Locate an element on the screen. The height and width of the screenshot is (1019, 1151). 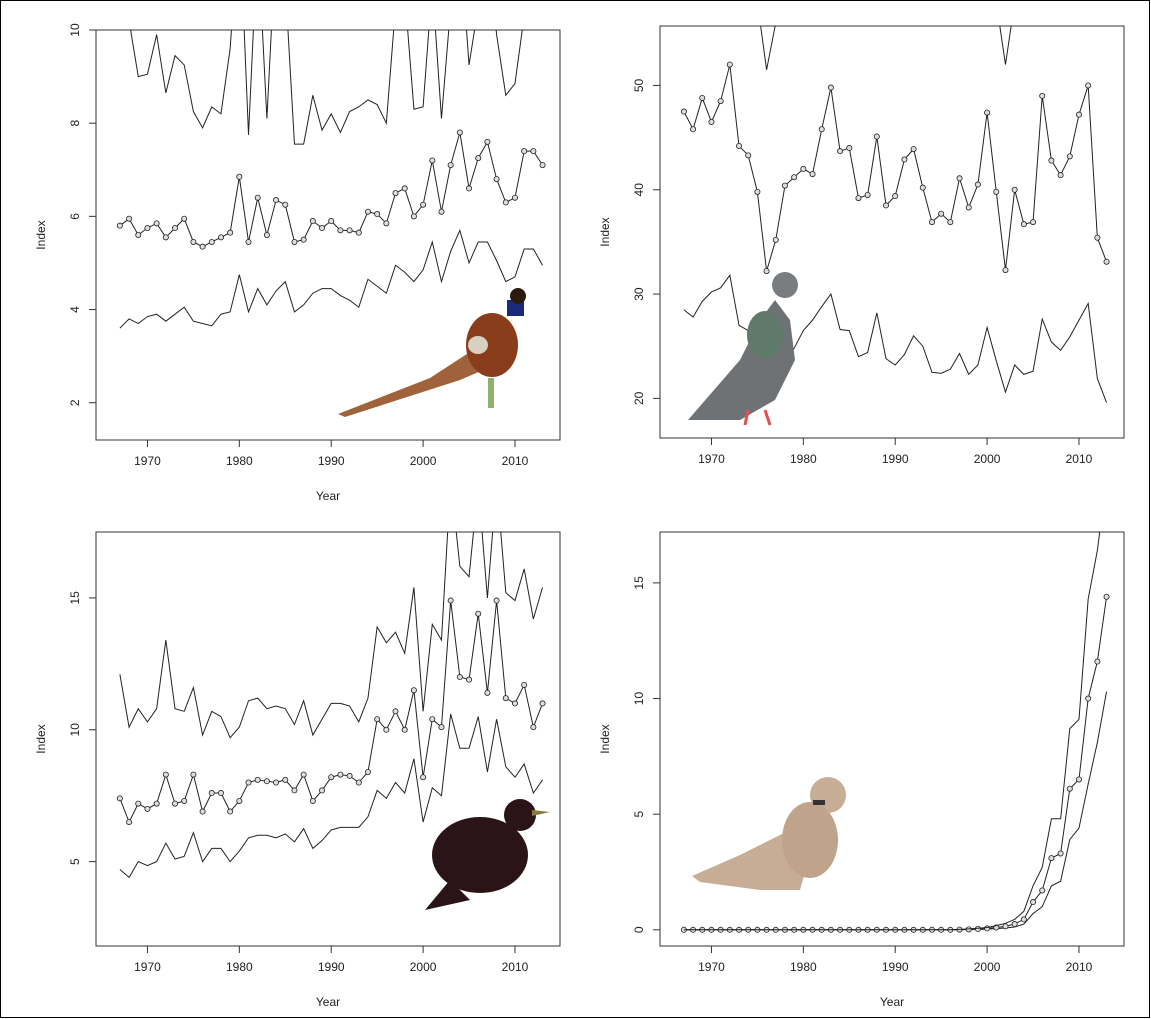
x-axis-label: Year is located at coordinates (328, 496).